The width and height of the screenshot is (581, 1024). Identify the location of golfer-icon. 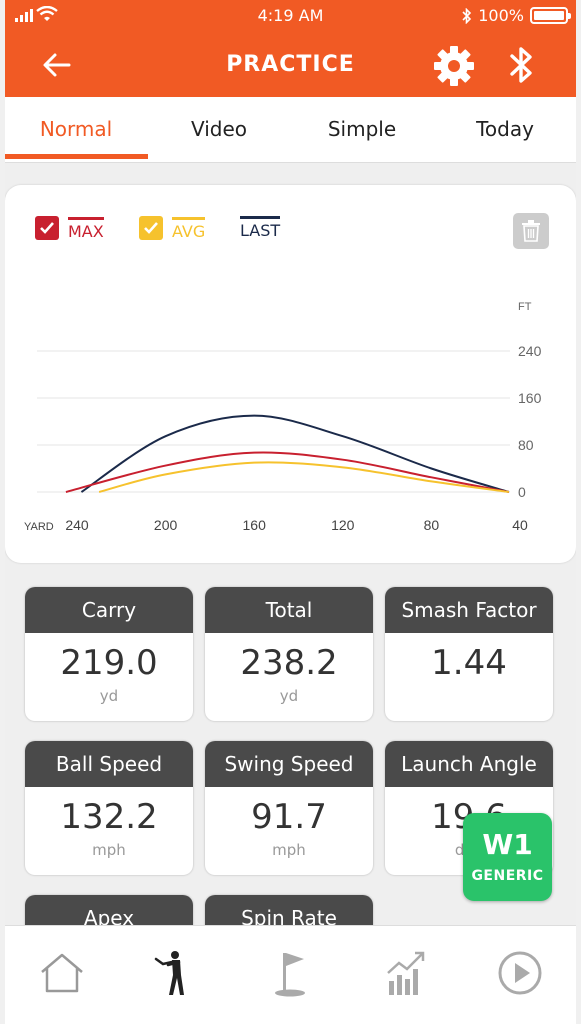
(173, 973).